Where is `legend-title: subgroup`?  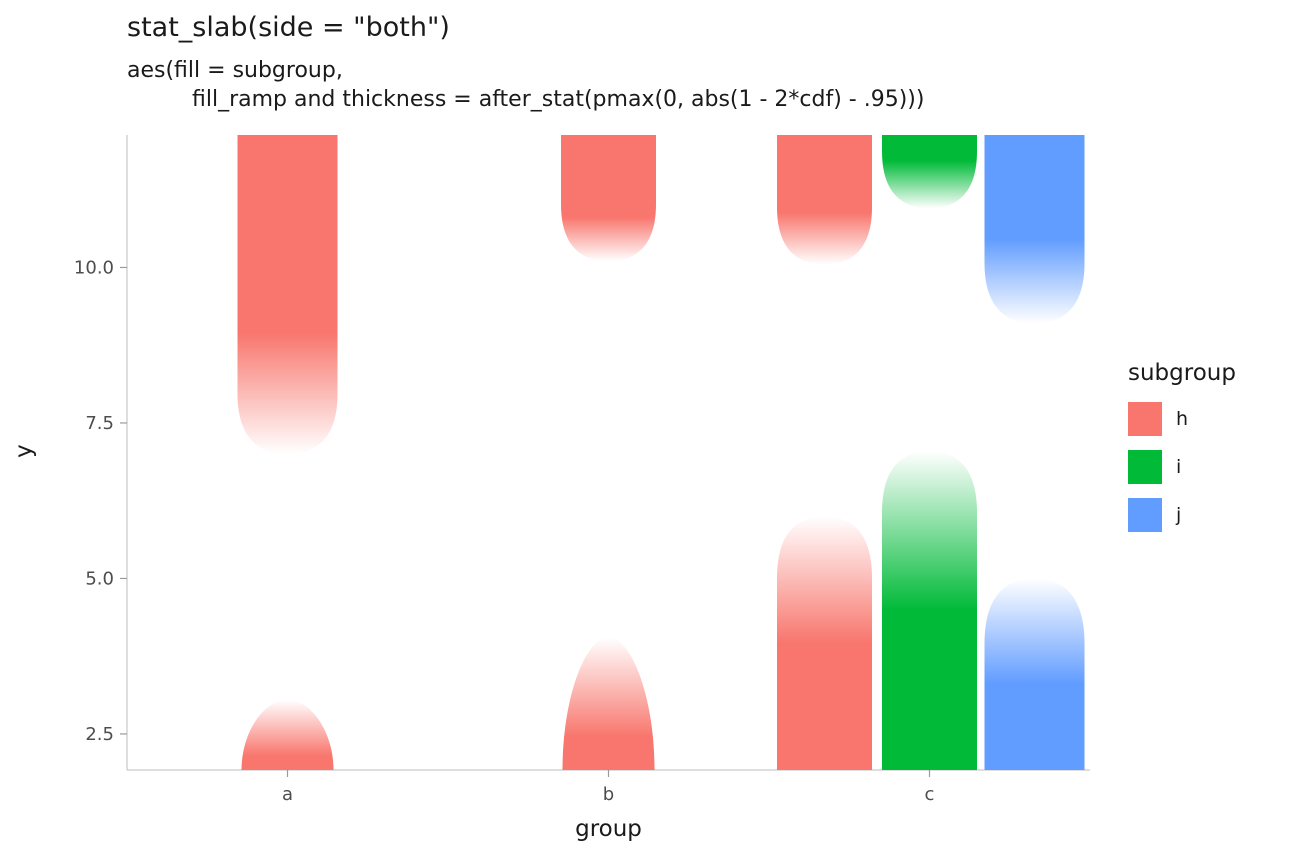
legend-title: subgroup is located at coordinates (1182, 373).